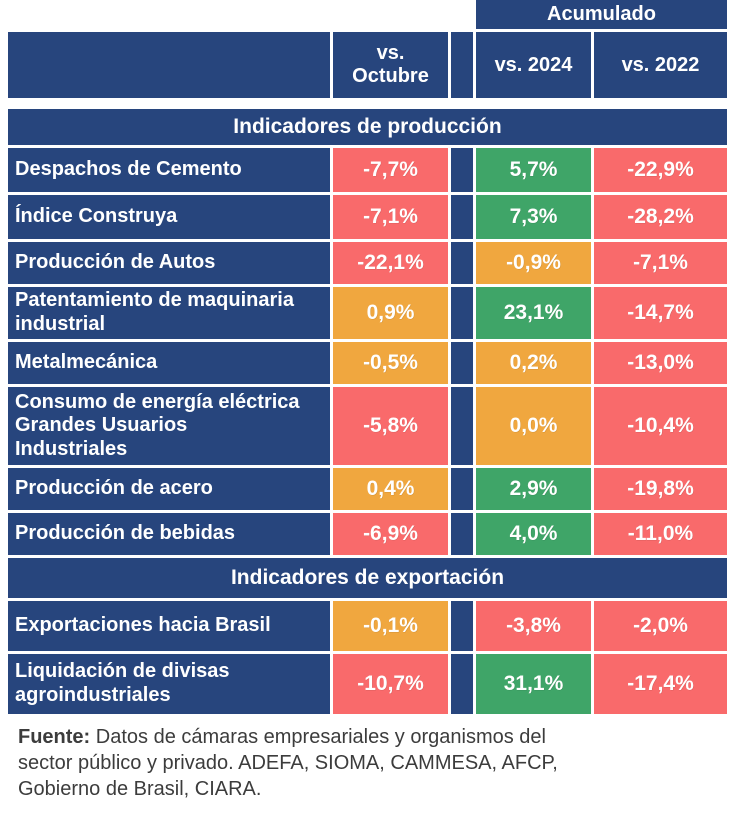 The height and width of the screenshot is (820, 730). What do you see at coordinates (367, 127) in the screenshot?
I see `section-header: Indicadores de producción` at bounding box center [367, 127].